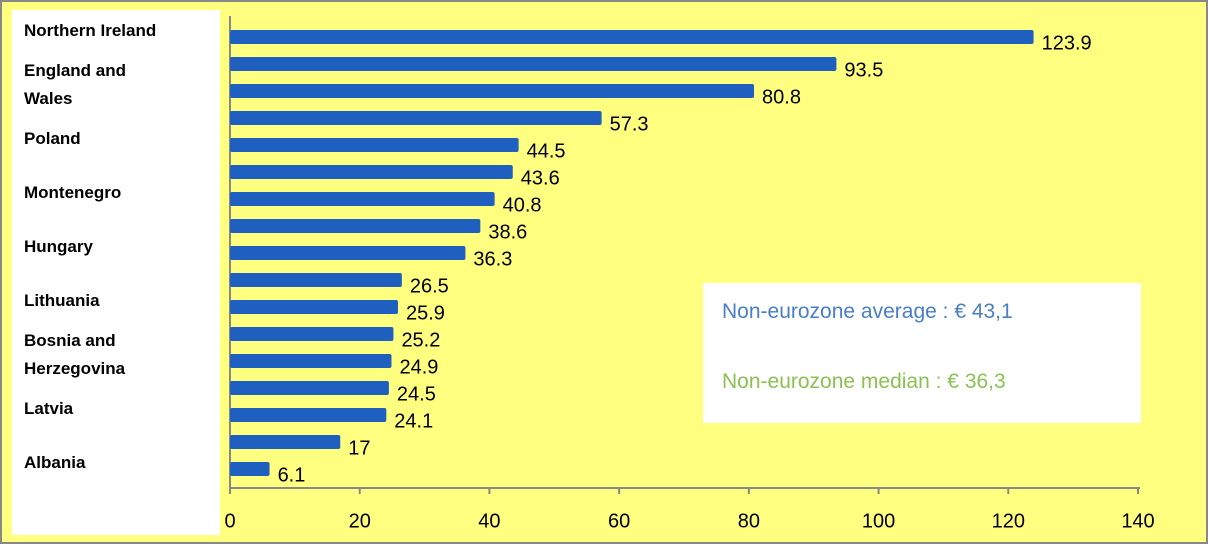 Image resolution: width=1208 pixels, height=544 pixels. I want to click on note-box, so click(922, 353).